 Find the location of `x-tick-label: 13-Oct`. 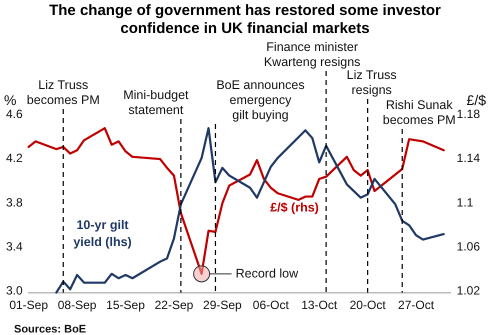

x-tick-label: 13-Oct is located at coordinates (319, 305).